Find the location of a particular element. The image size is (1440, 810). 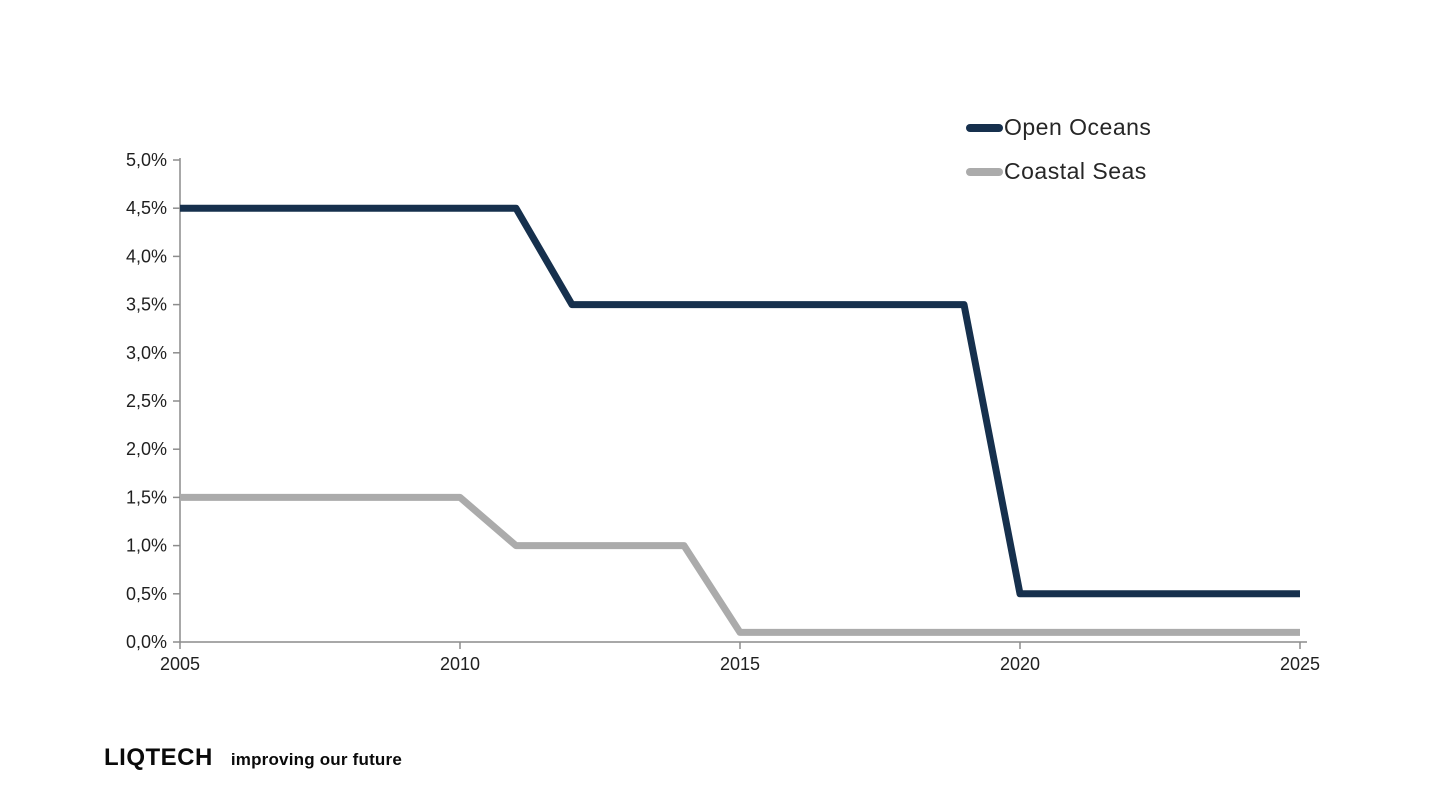

open-oceans-line-swatch is located at coordinates (984, 127).